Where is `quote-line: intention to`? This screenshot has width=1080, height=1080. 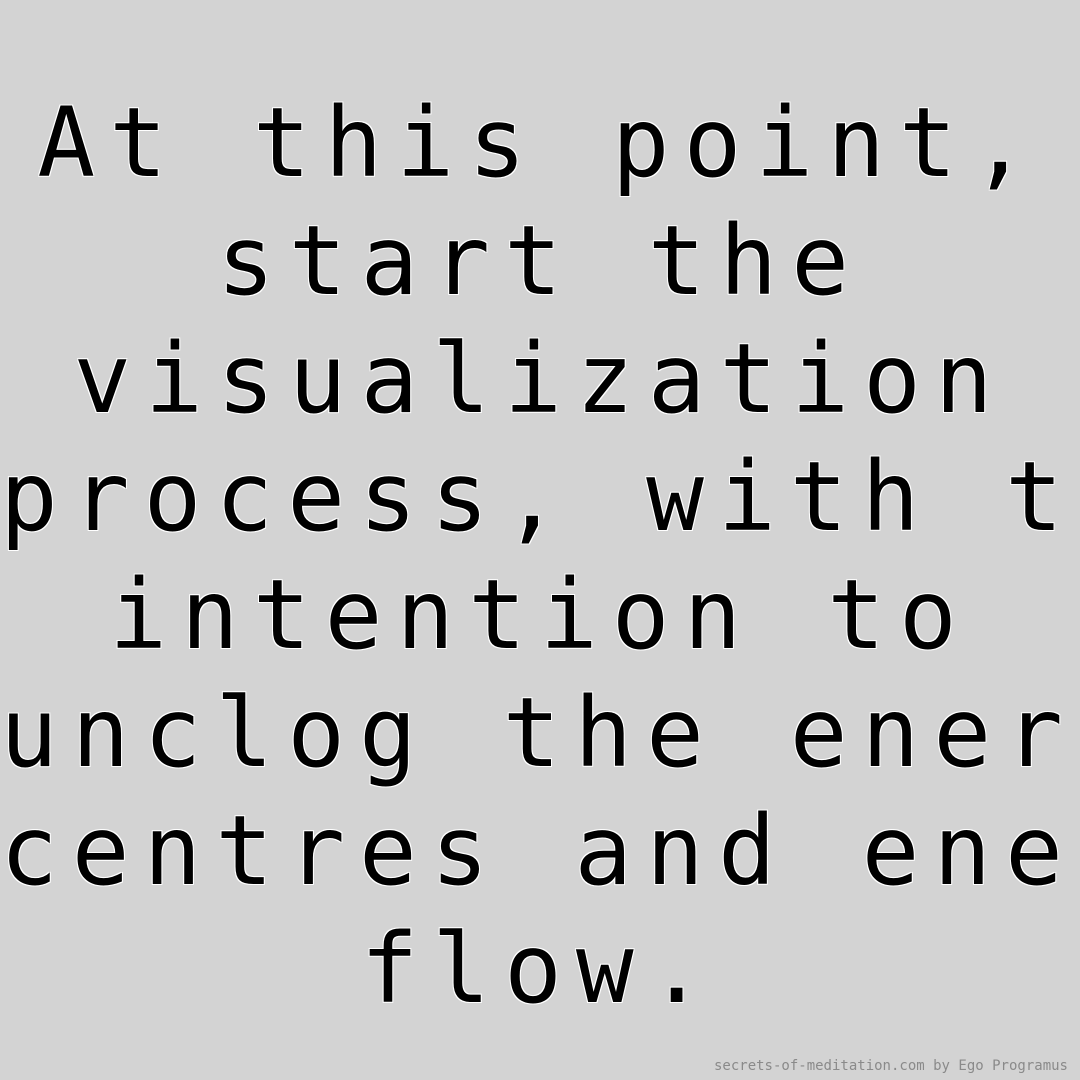
quote-line: intention to is located at coordinates (540, 615).